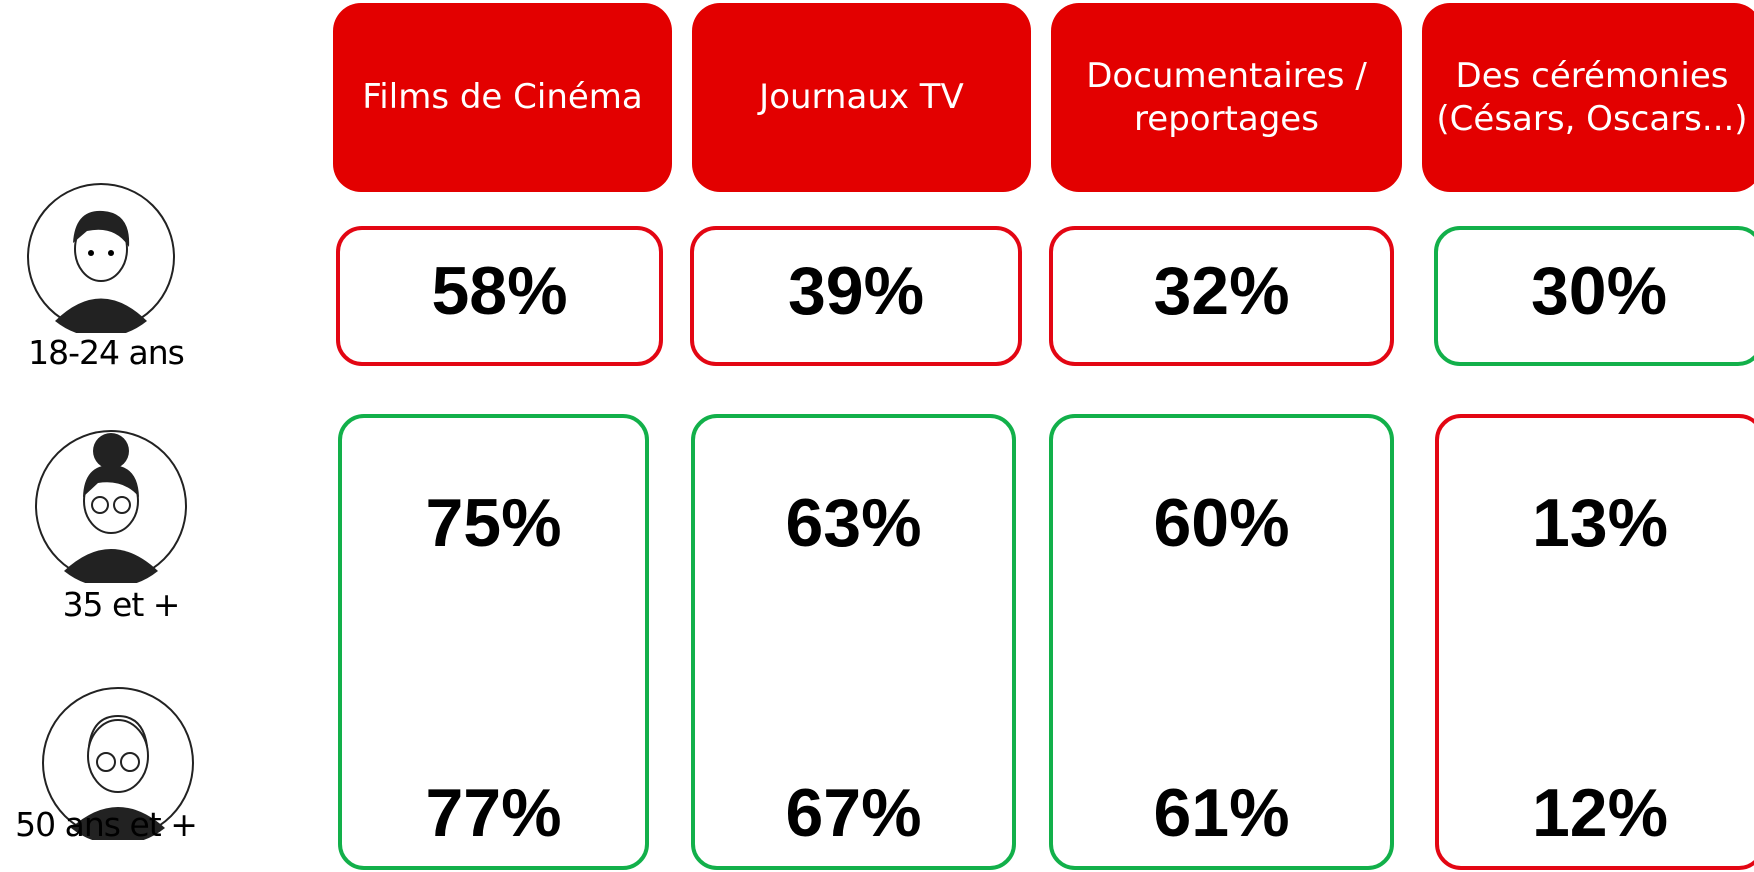 This screenshot has height=872, width=1754. Describe the element at coordinates (121, 604) in the screenshot. I see `row-label: 35 et +` at that location.